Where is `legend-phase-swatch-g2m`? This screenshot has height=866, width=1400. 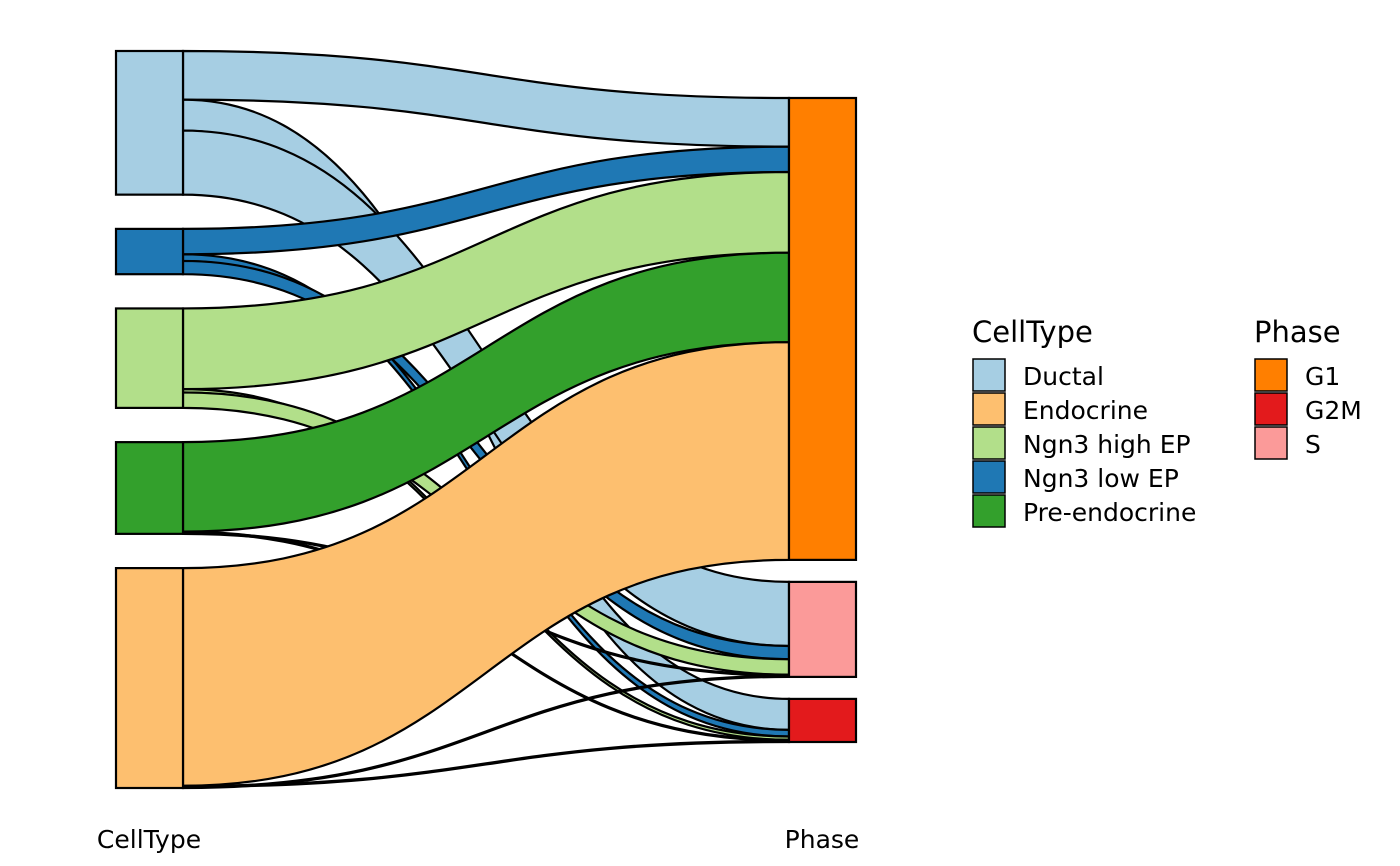 legend-phase-swatch-g2m is located at coordinates (1271, 409).